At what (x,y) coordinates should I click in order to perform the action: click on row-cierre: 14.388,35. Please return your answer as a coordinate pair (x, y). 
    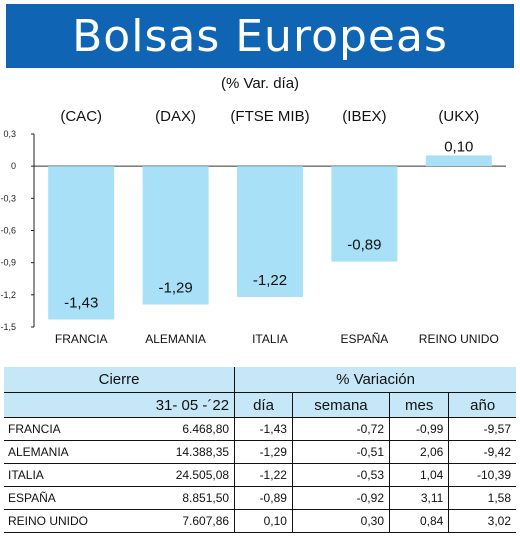
    Looking at the image, I should click on (187, 452).